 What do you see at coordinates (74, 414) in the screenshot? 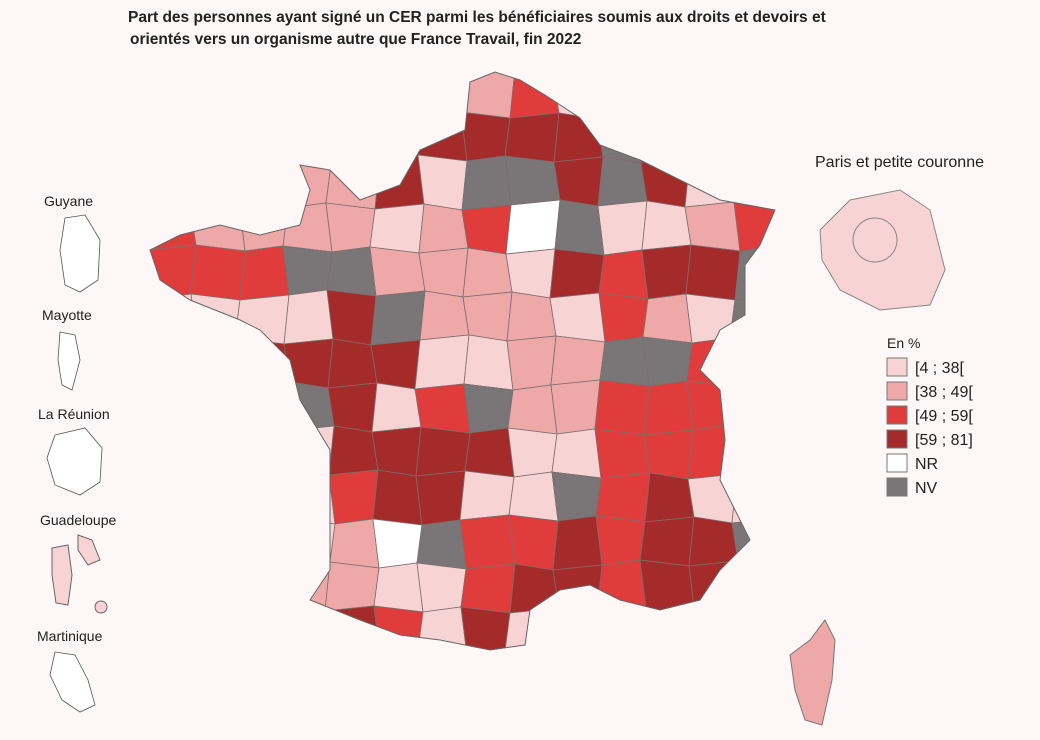
I see `inset-label: La Réunion` at bounding box center [74, 414].